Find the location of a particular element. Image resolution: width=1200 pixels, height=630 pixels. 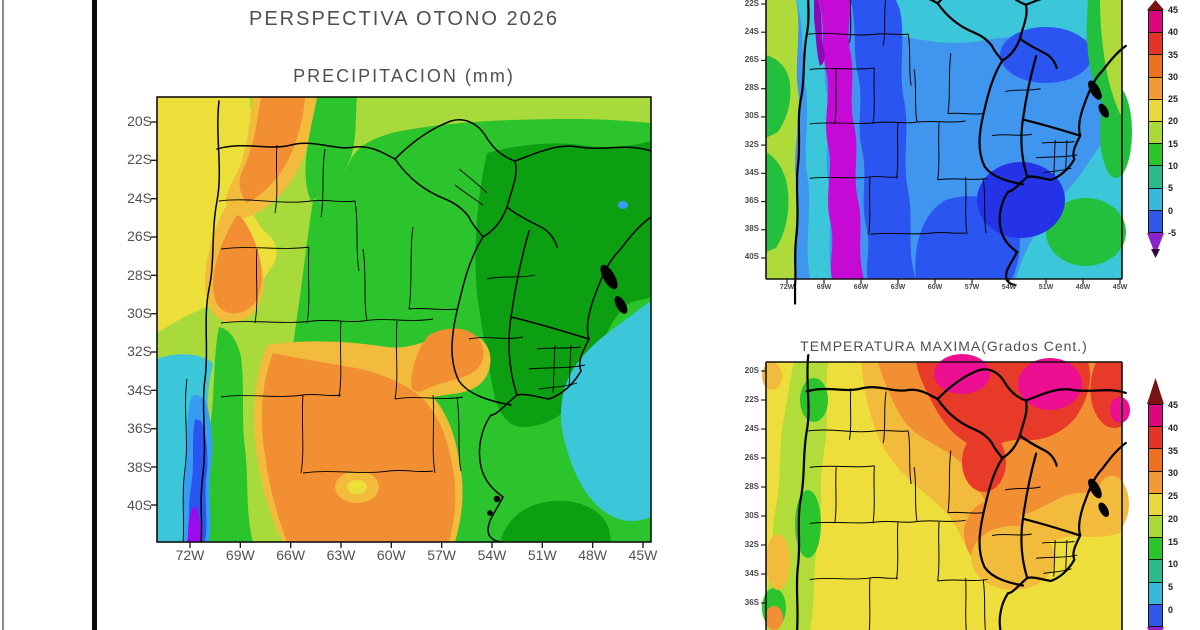

below-neg5-arrow is located at coordinates (1155, 628).